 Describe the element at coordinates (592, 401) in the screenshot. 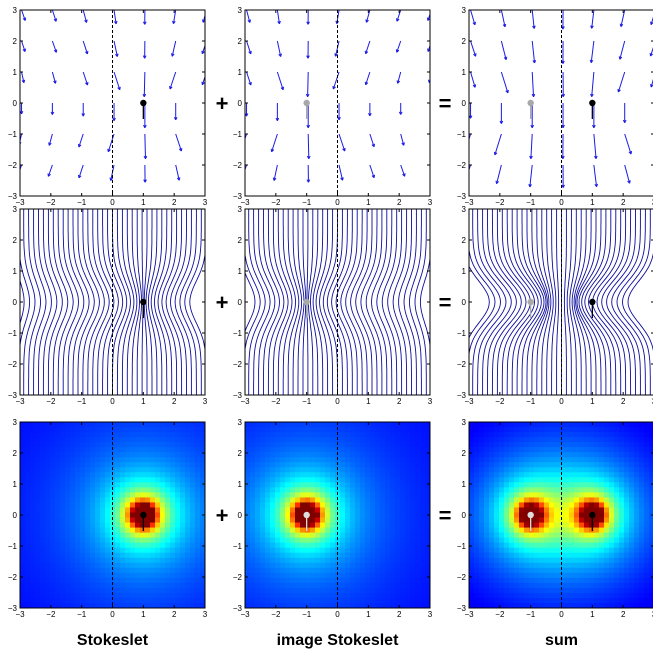

I see `x-tick-label: 1` at that location.